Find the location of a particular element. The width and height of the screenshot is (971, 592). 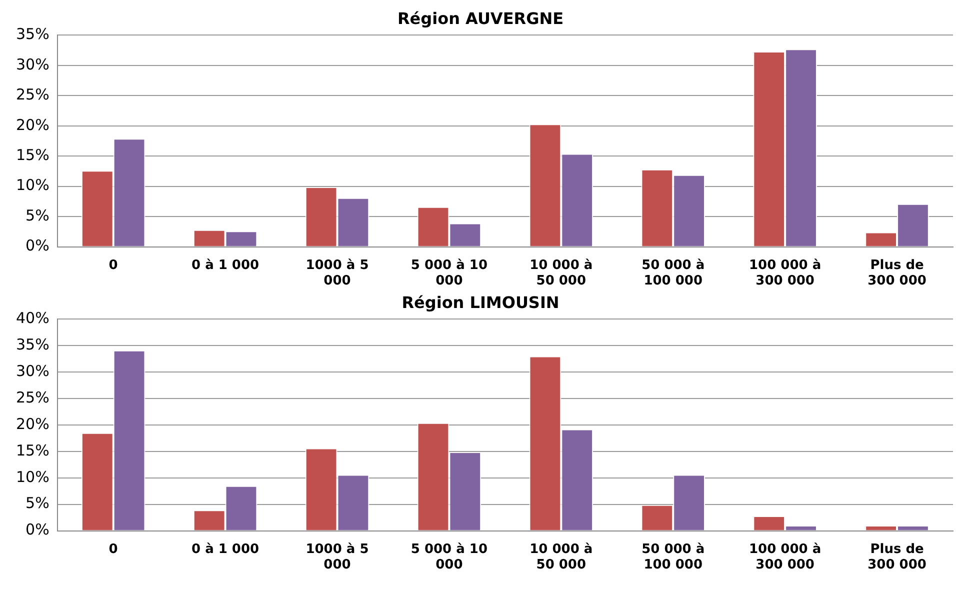

chart-title: Région LIMOUSIN is located at coordinates (481, 302).